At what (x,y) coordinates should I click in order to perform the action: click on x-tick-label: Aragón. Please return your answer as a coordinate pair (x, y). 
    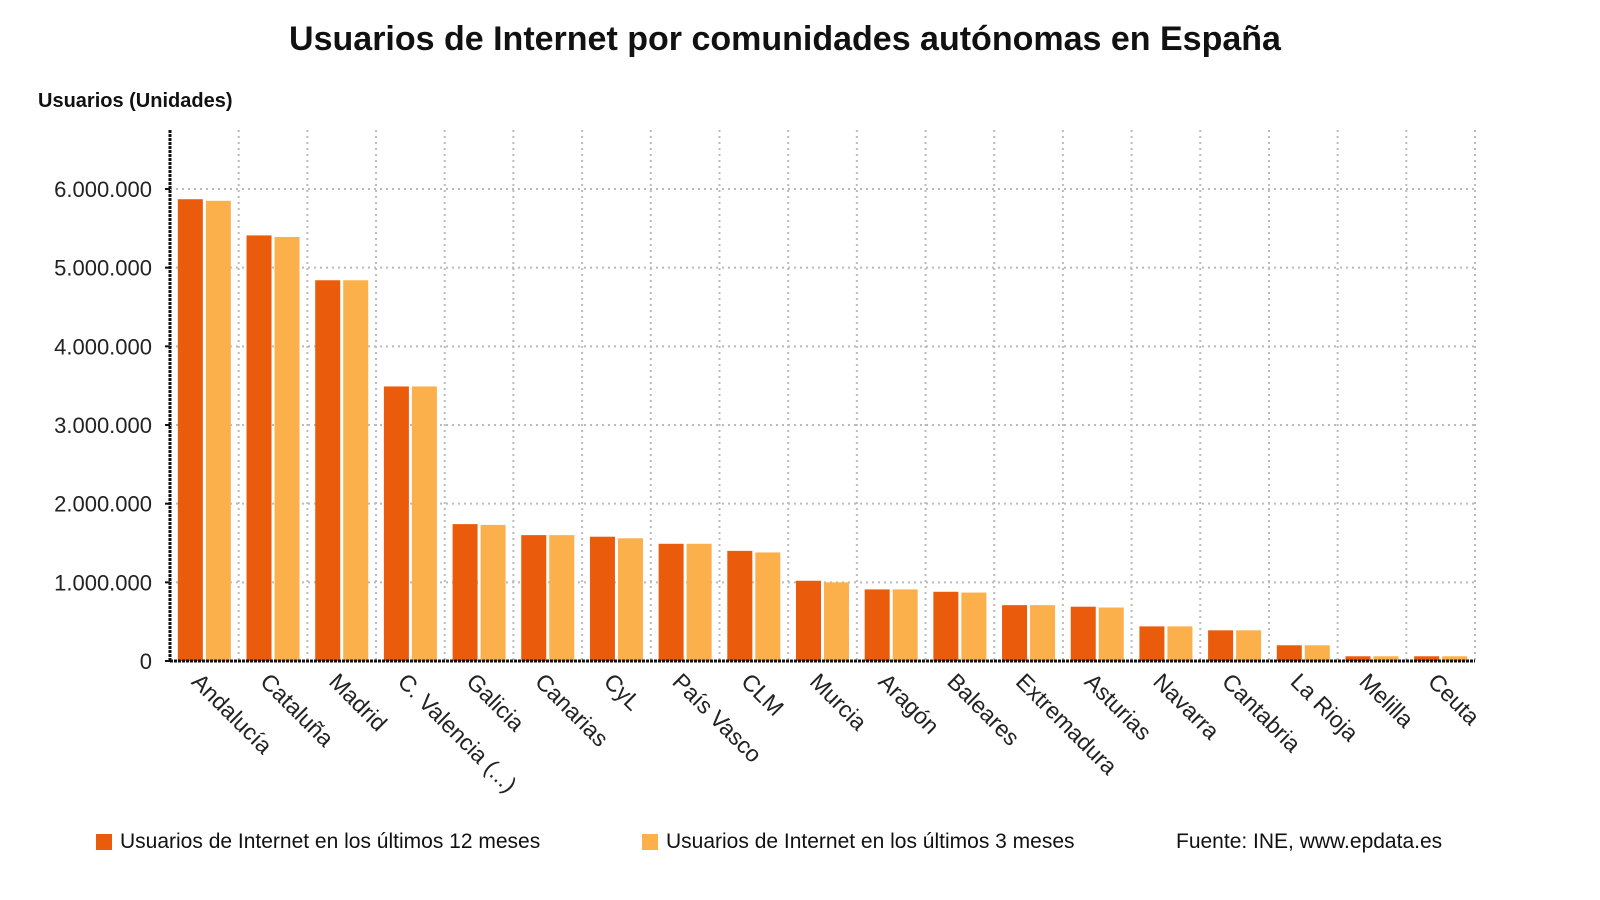
    Looking at the image, I should click on (909, 703).